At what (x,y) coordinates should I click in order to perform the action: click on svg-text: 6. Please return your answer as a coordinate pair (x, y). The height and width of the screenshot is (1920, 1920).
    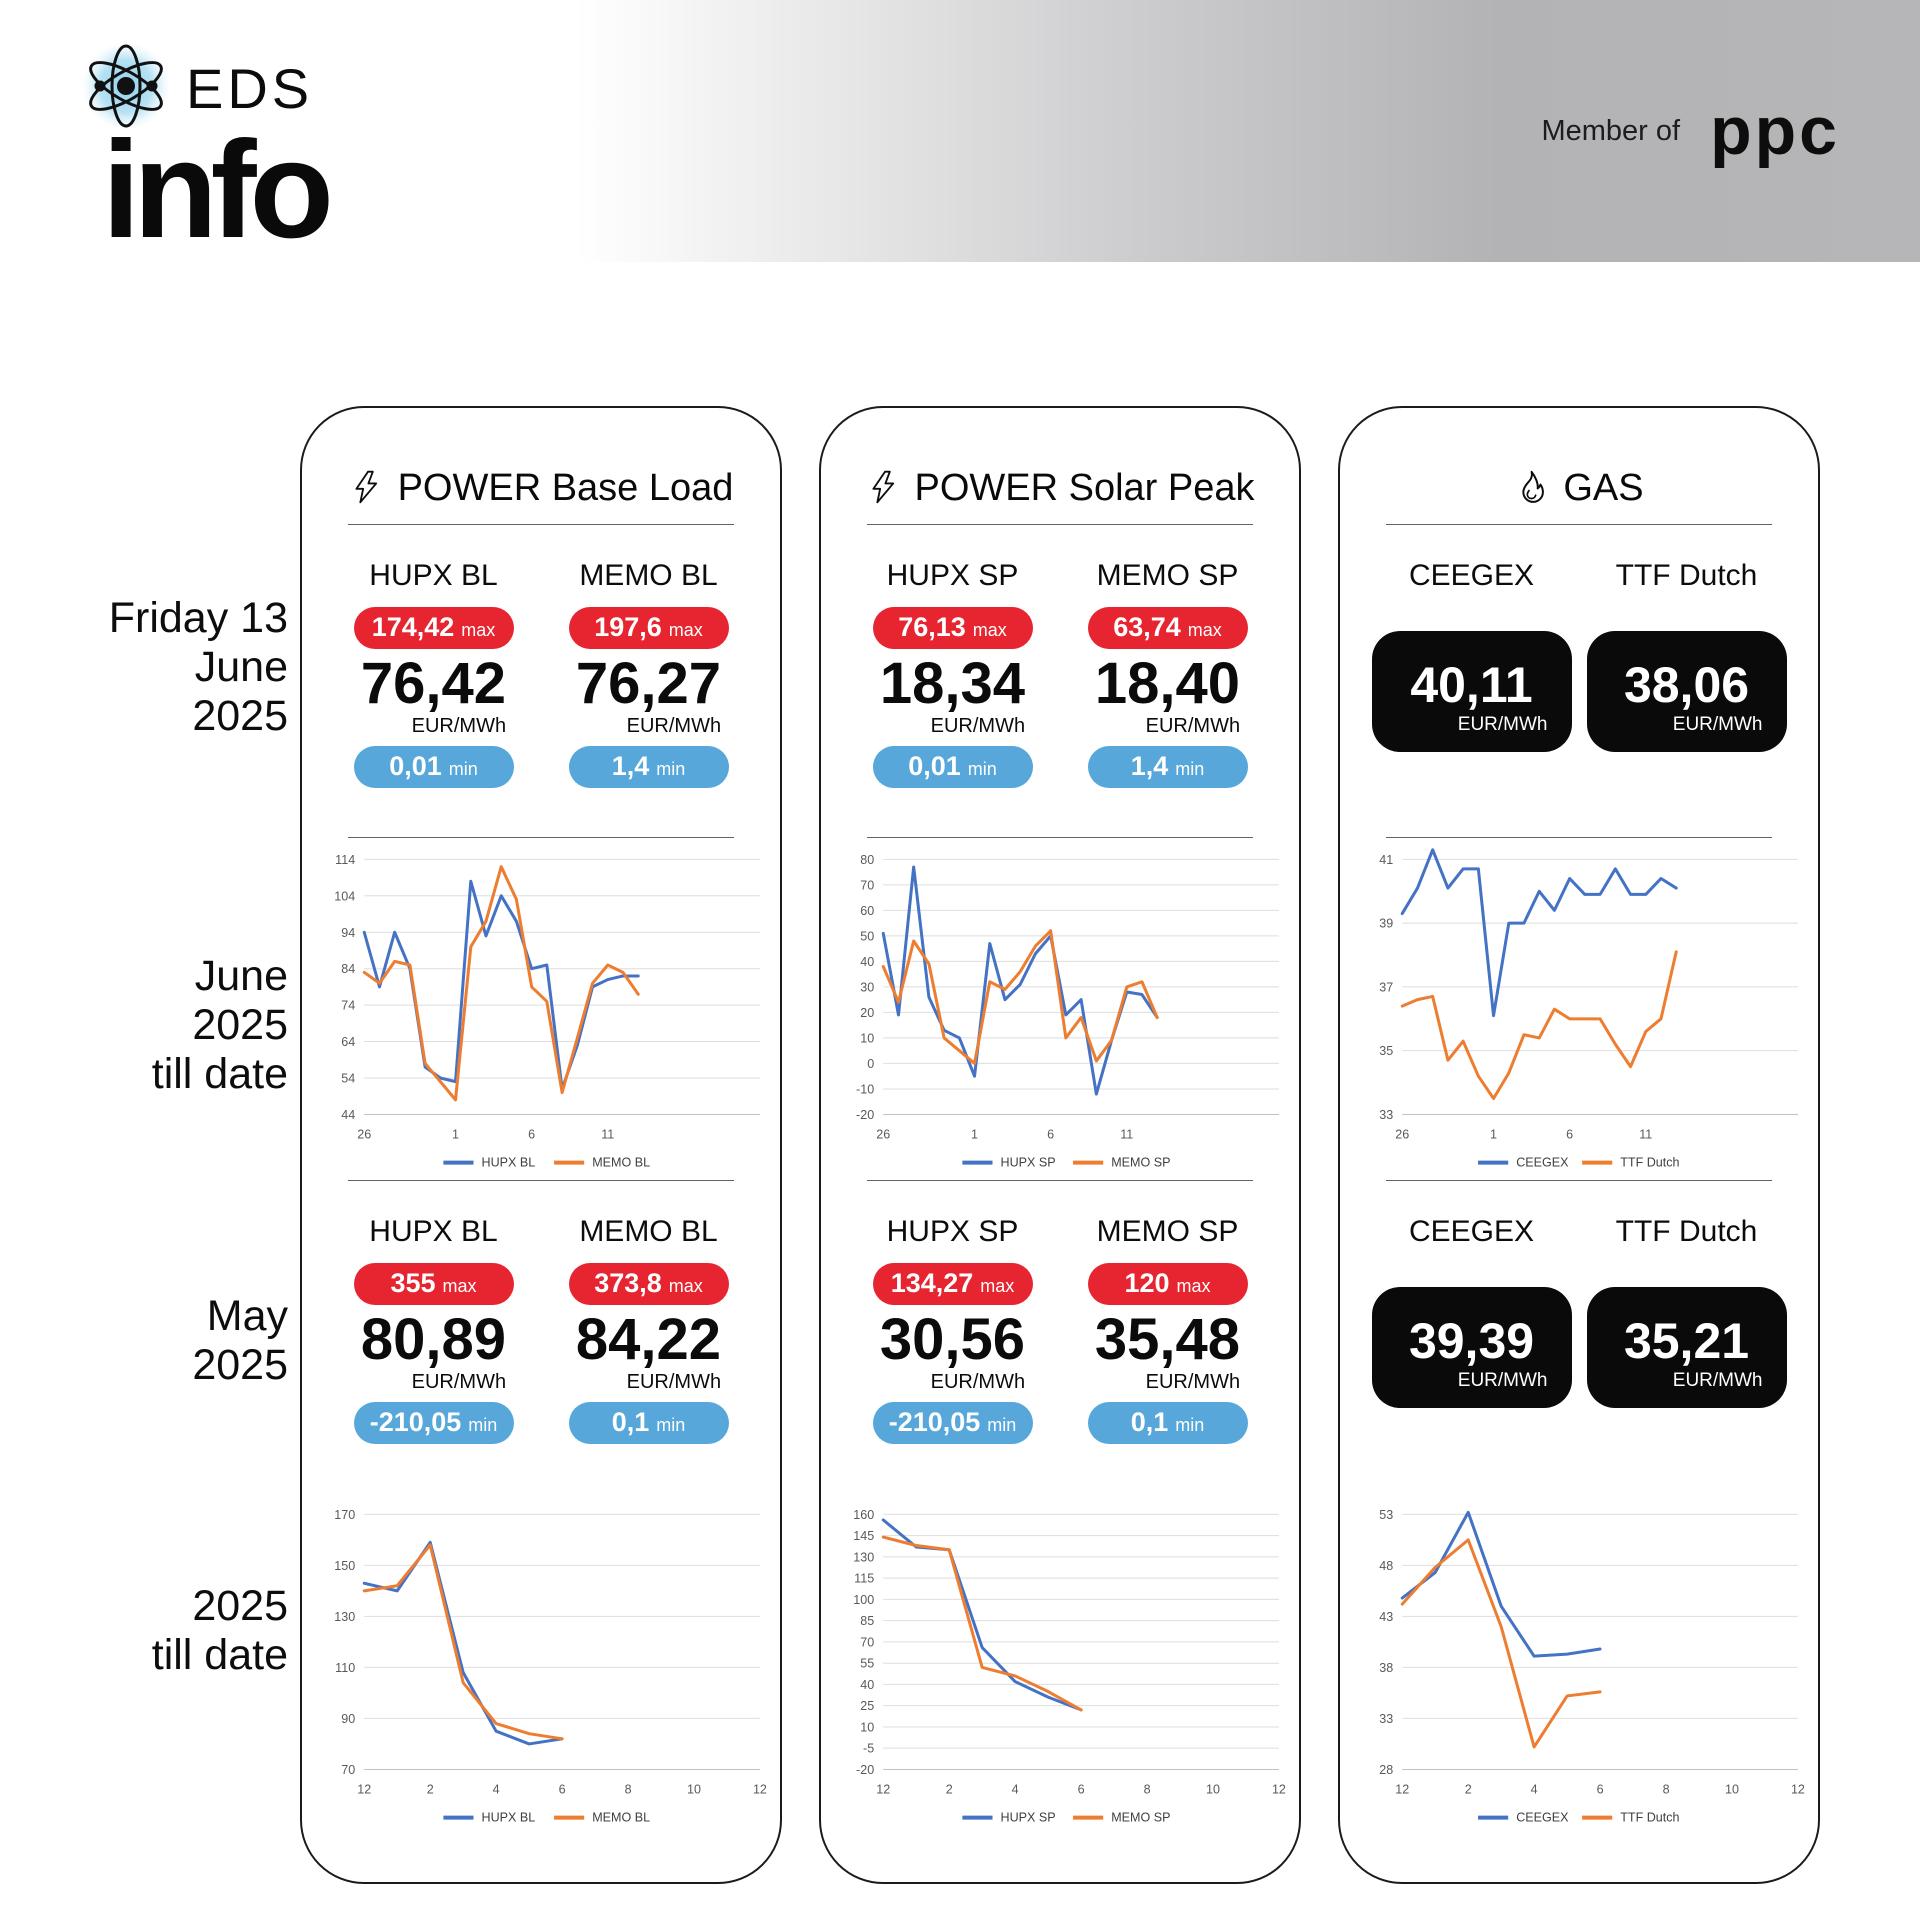
    Looking at the image, I should click on (1081, 1790).